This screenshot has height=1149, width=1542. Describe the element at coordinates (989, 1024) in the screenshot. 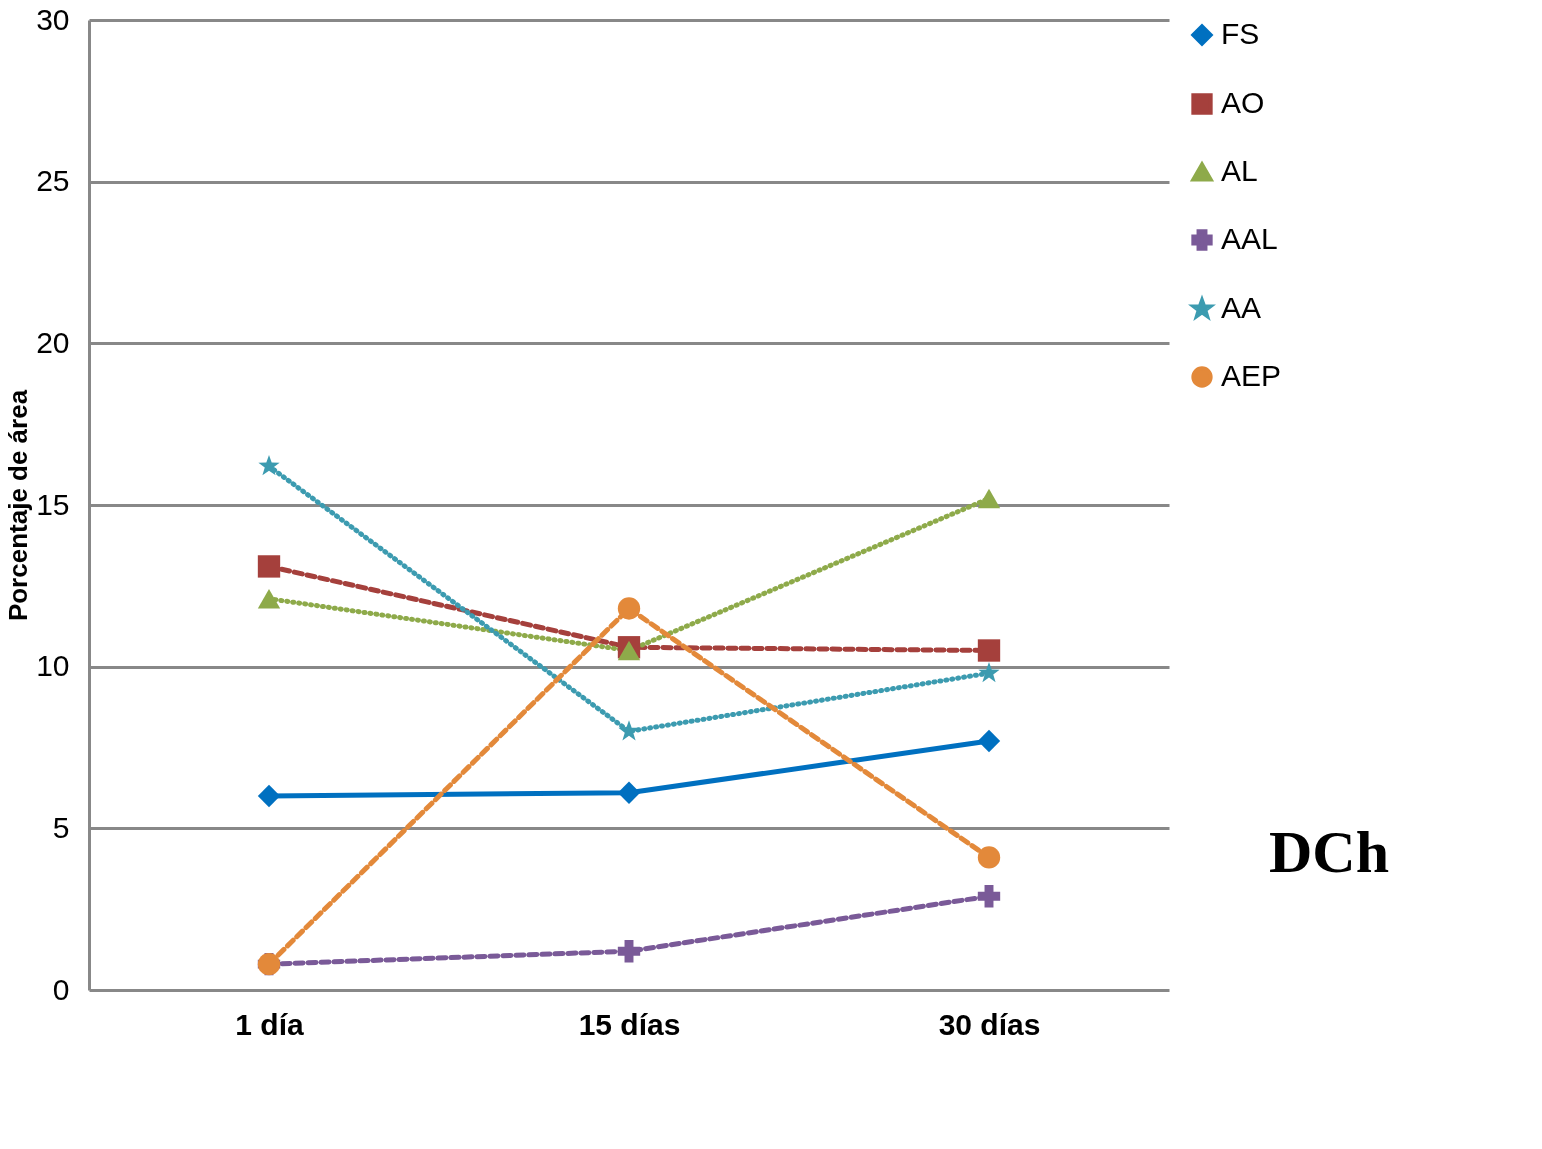

I see `x-tick-label: 30 días` at that location.